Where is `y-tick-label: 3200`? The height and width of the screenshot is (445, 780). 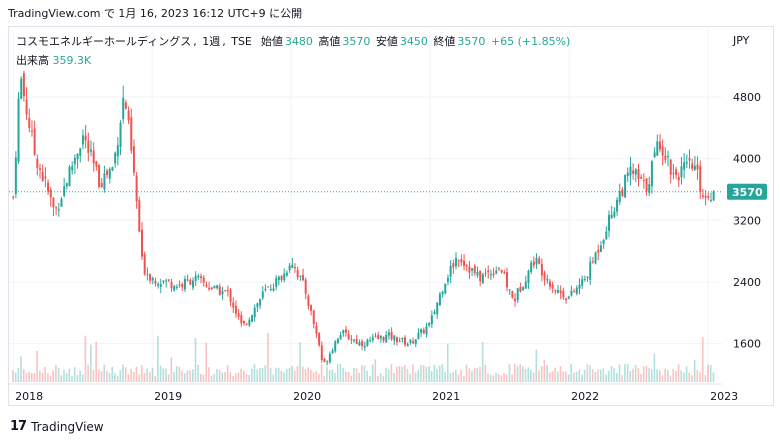
y-tick-label: 3200 is located at coordinates (747, 220).